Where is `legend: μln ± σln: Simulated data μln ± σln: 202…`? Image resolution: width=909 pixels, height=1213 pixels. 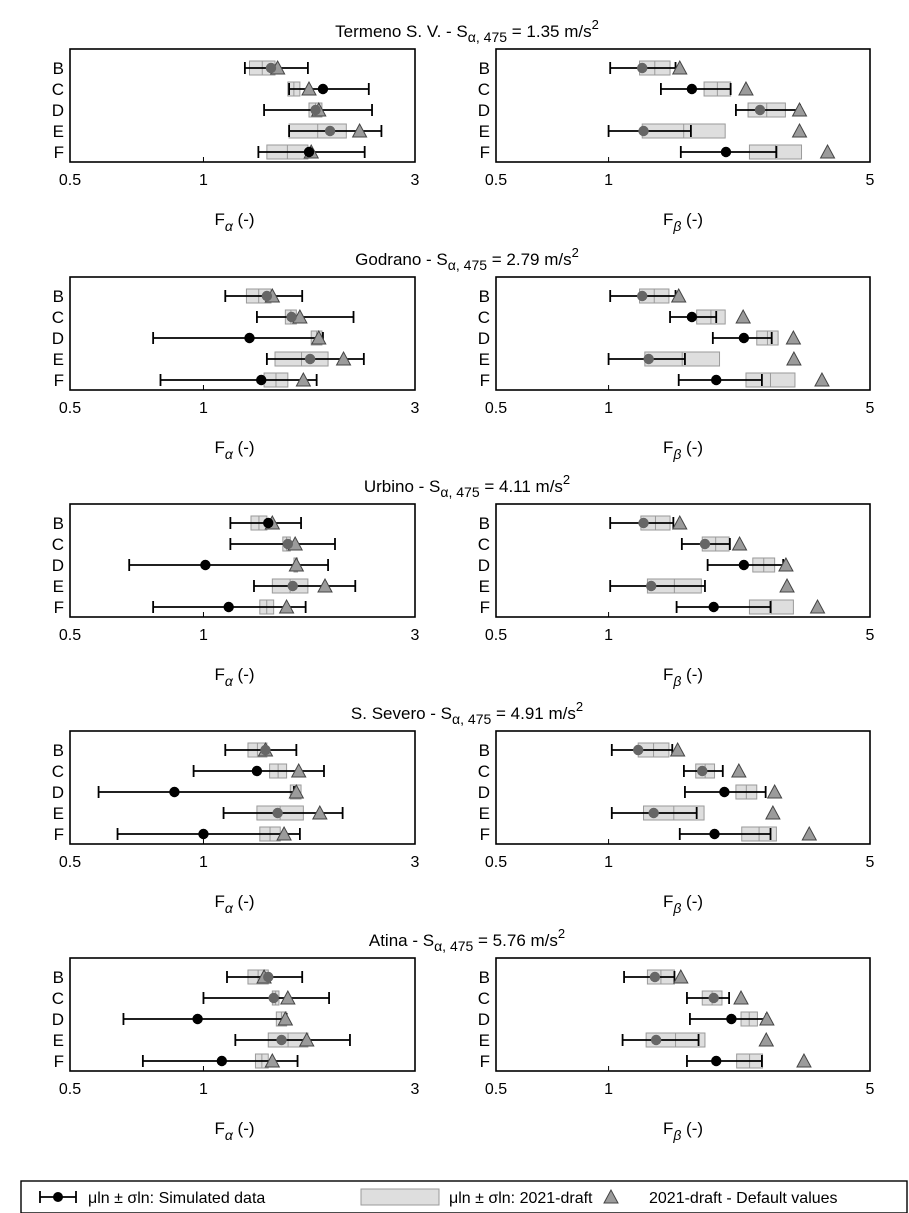 legend: μln ± σln: Simulated data μln ± σln: 202… is located at coordinates (464, 1196).